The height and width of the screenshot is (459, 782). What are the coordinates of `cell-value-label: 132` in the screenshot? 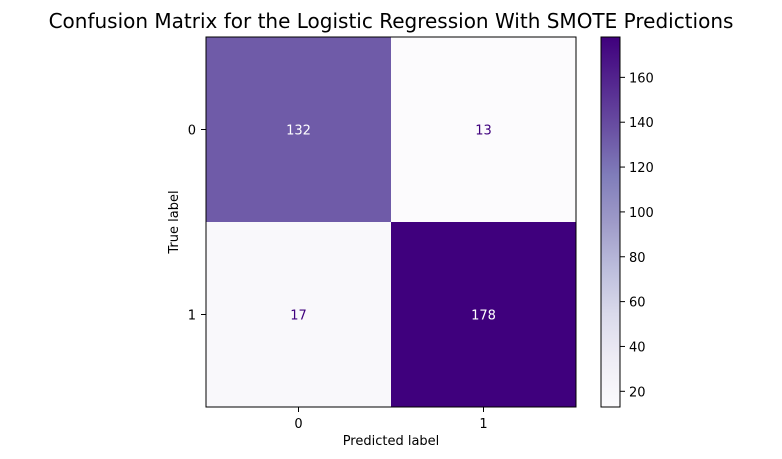 It's located at (298, 131).